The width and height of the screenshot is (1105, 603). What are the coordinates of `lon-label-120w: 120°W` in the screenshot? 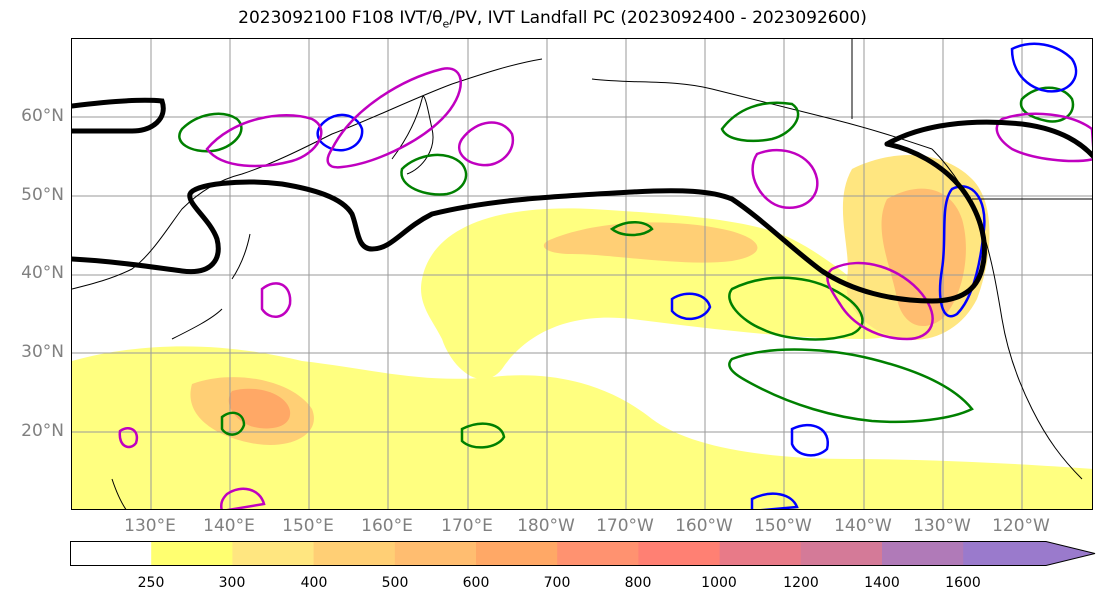 It's located at (1021, 526).